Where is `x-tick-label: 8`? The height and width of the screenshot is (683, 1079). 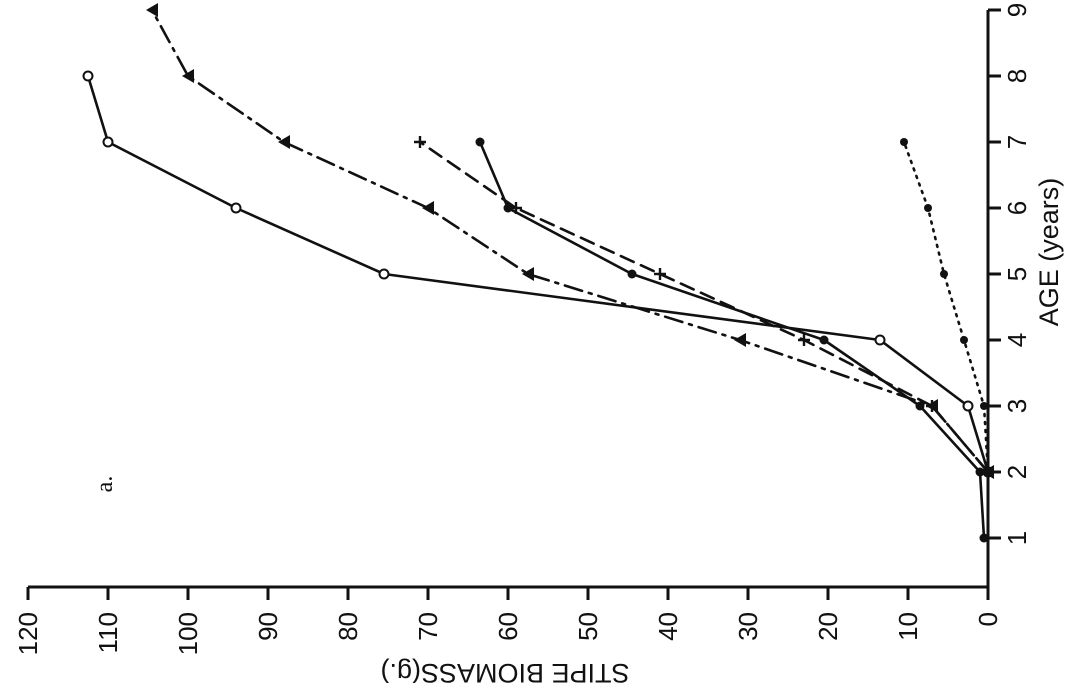
x-tick-label: 8 is located at coordinates (1017, 76).